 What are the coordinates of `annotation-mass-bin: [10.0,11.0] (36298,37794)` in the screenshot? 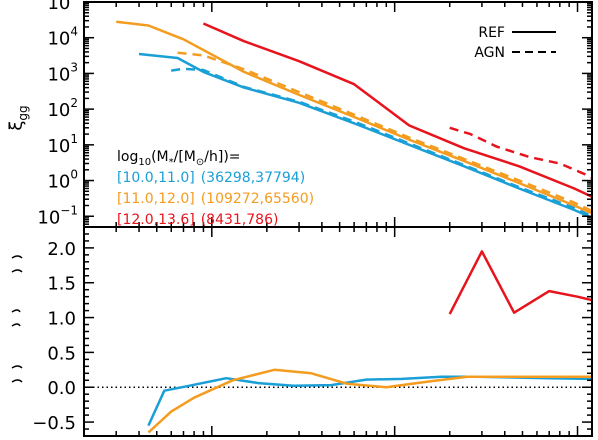 It's located at (211, 178).